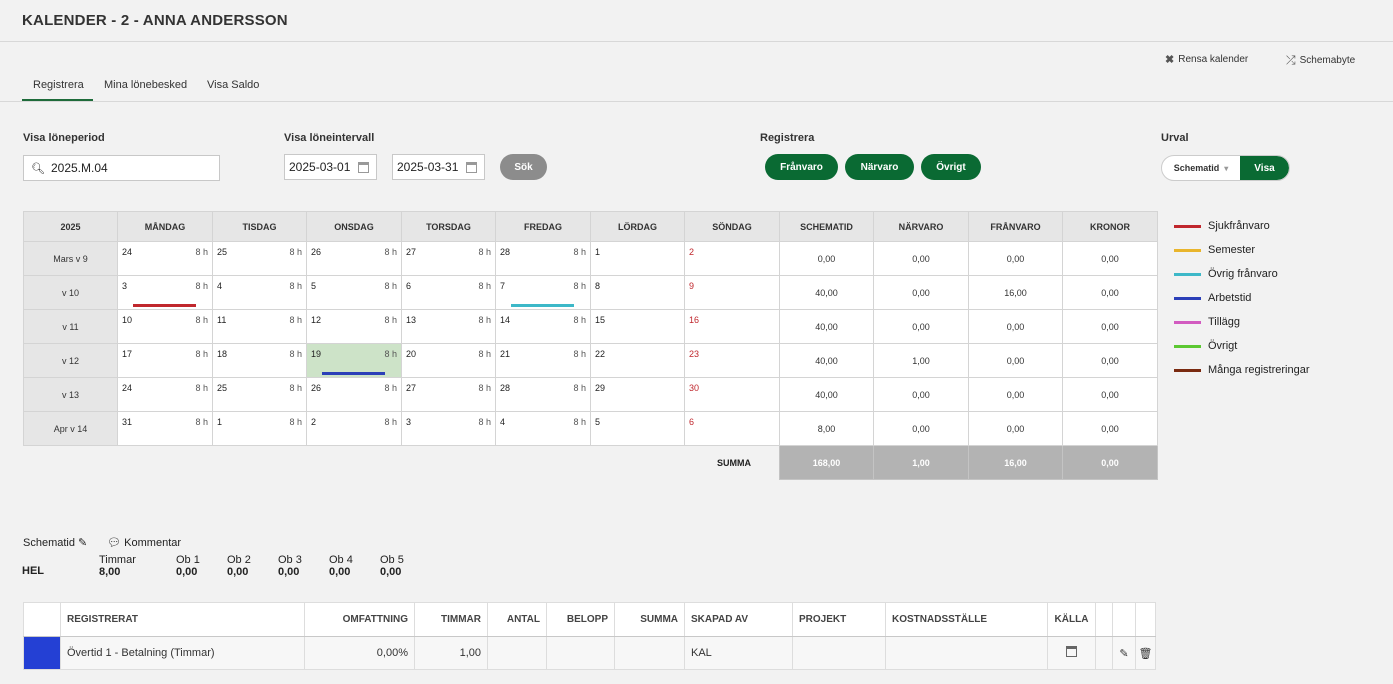 This screenshot has width=1393, height=684. I want to click on comment-link: 💬︎ Kommentar, so click(144, 543).